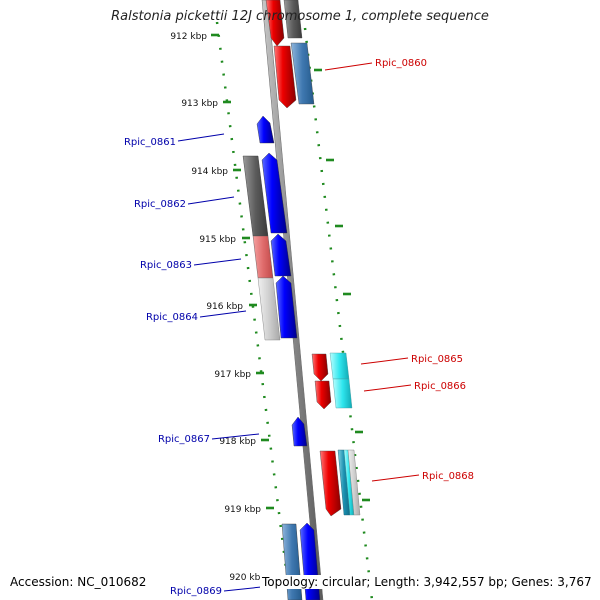 The width and height of the screenshot is (600, 600). What do you see at coordinates (437, 359) in the screenshot?
I see `gene-label-rpic-0865: Rpic_0865` at bounding box center [437, 359].